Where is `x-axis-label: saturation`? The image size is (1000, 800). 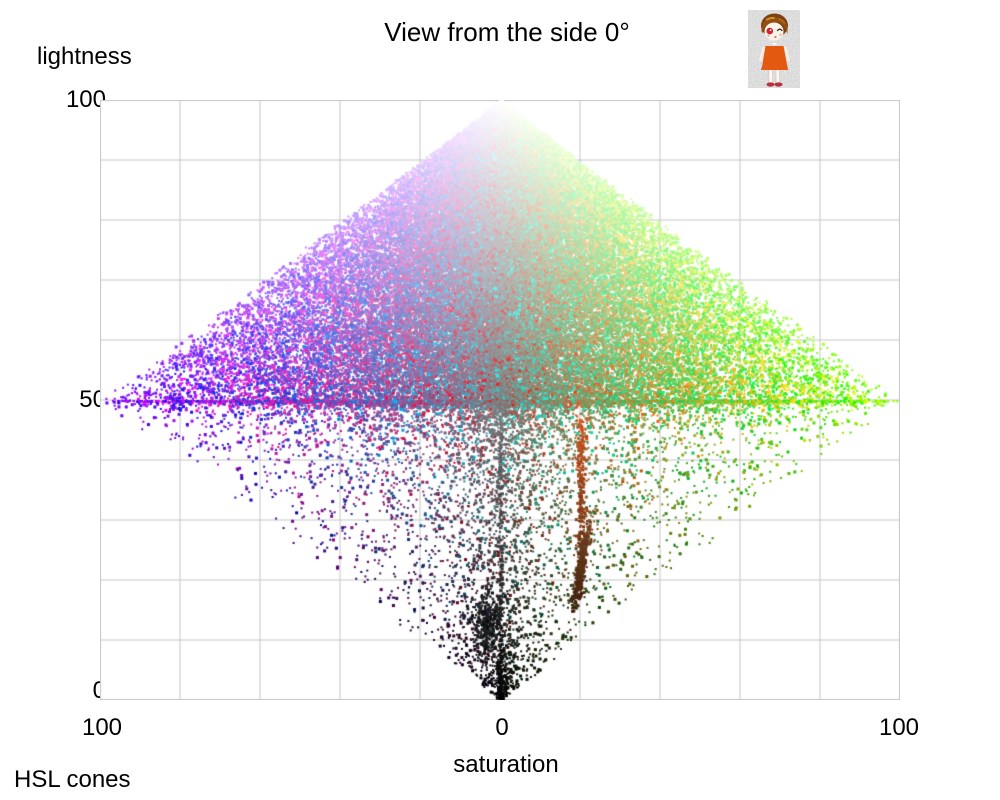
x-axis-label: saturation is located at coordinates (506, 764).